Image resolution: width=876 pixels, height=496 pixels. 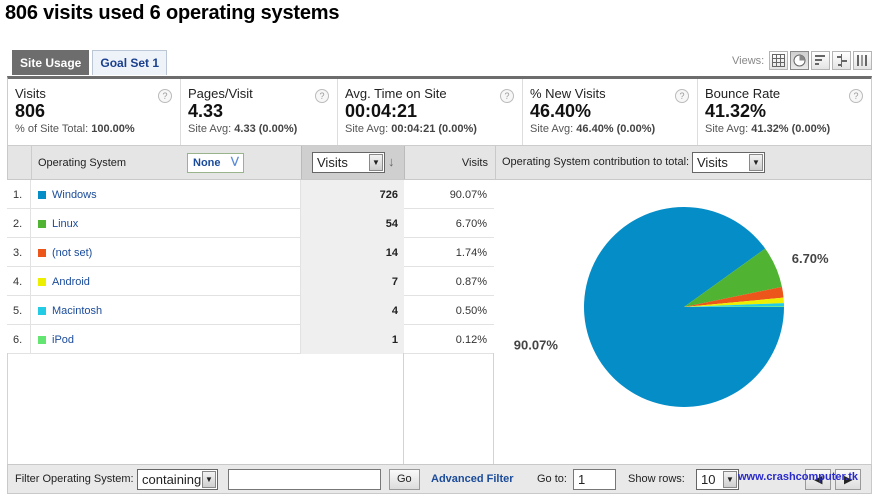 What do you see at coordinates (19, 281) in the screenshot?
I see `row-number: 4.` at bounding box center [19, 281].